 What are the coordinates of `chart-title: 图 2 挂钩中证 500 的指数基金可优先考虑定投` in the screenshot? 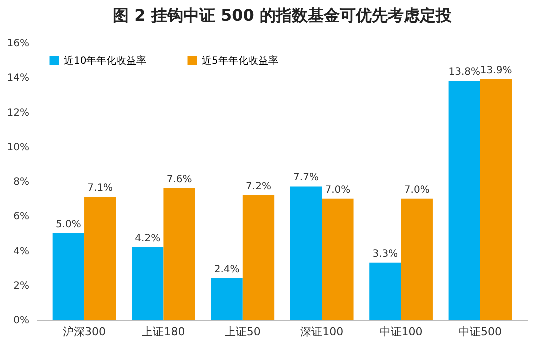 It's located at (283, 15).